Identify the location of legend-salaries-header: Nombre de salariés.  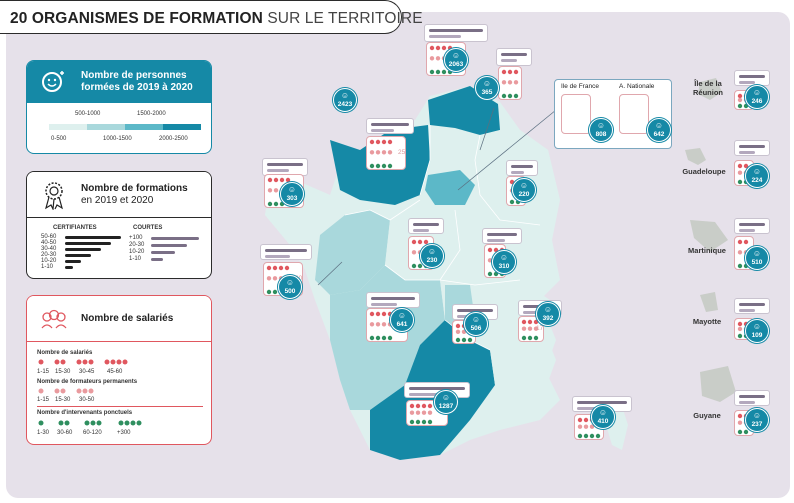
(119, 319).